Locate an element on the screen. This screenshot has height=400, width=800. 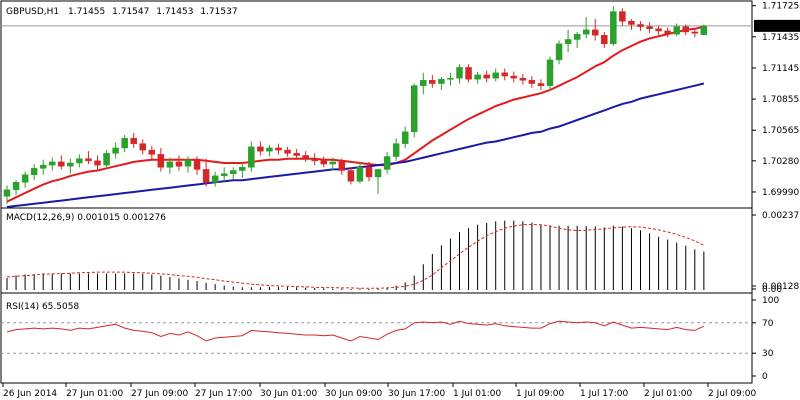
current-price-marker-bg is located at coordinates (777, 25).